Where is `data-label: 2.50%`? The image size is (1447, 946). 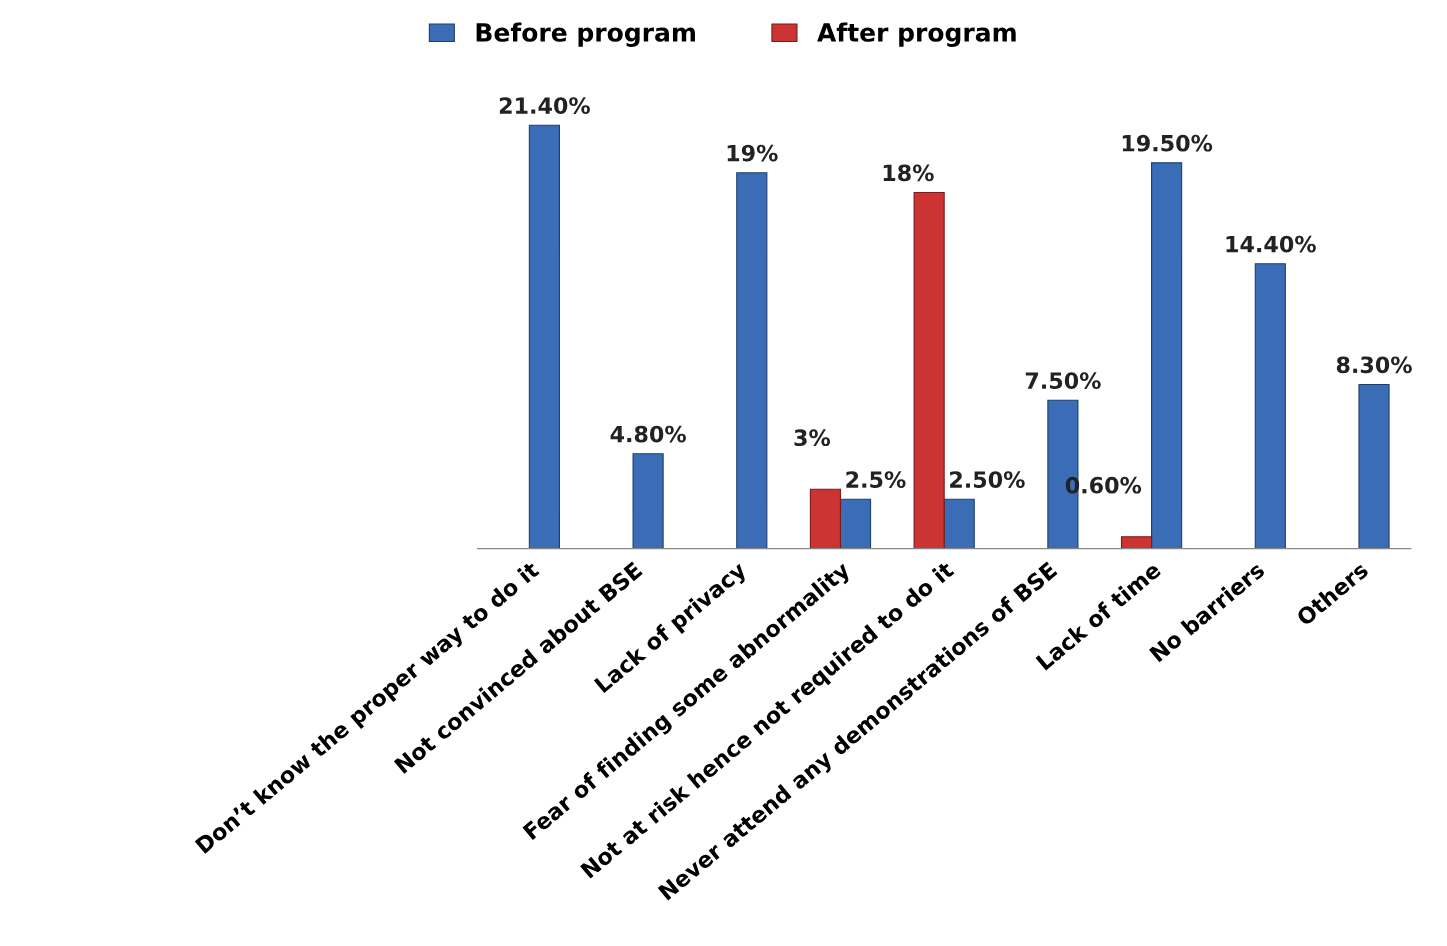 data-label: 2.50% is located at coordinates (987, 479).